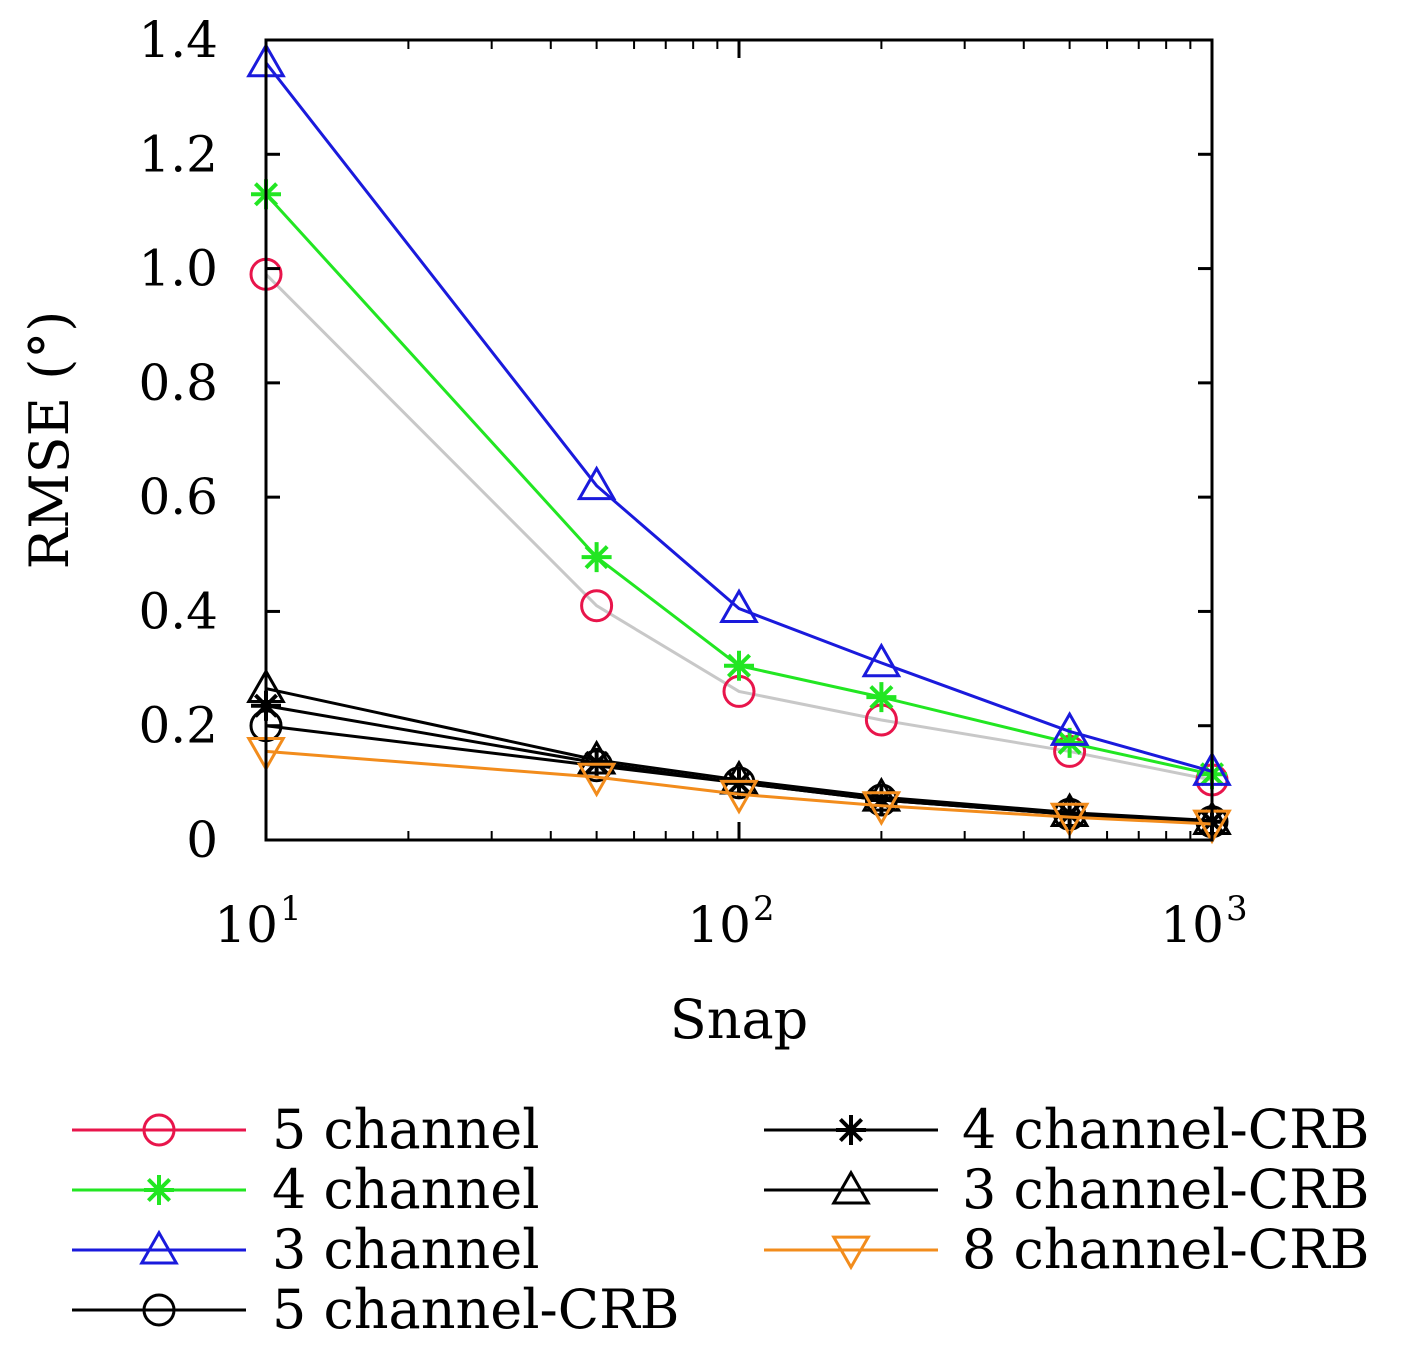  I want to click on legend-item: 4 channel-CRB, so click(1066, 1129).